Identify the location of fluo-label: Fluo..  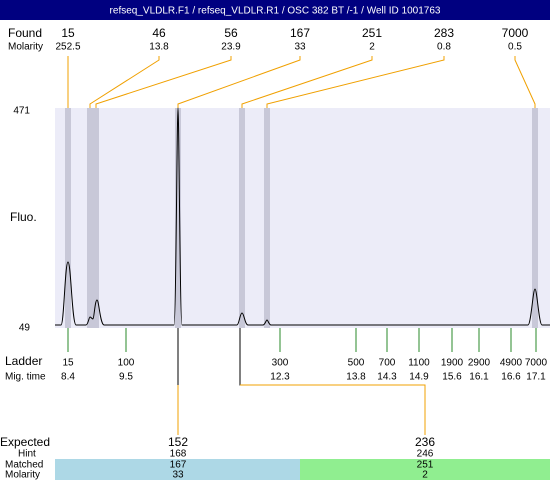
(23, 217).